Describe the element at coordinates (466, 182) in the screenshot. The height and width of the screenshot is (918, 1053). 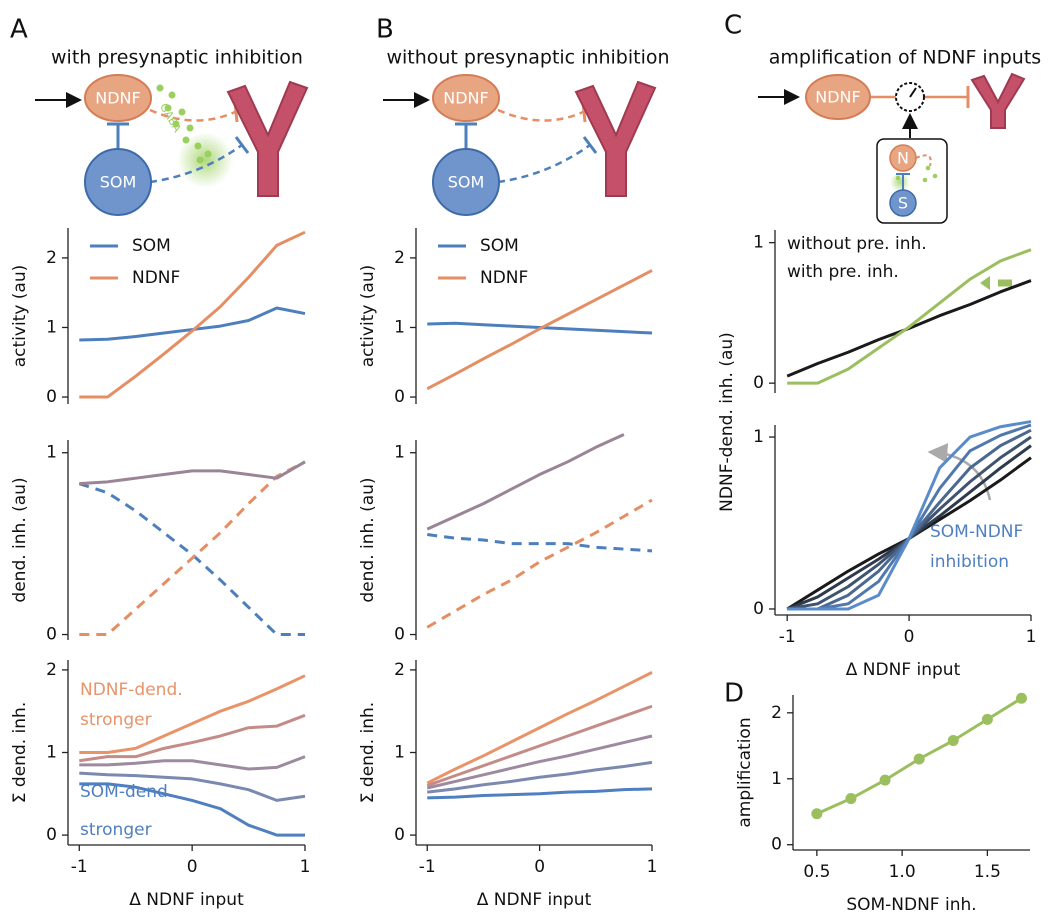
I see `node-label: SOM` at that location.